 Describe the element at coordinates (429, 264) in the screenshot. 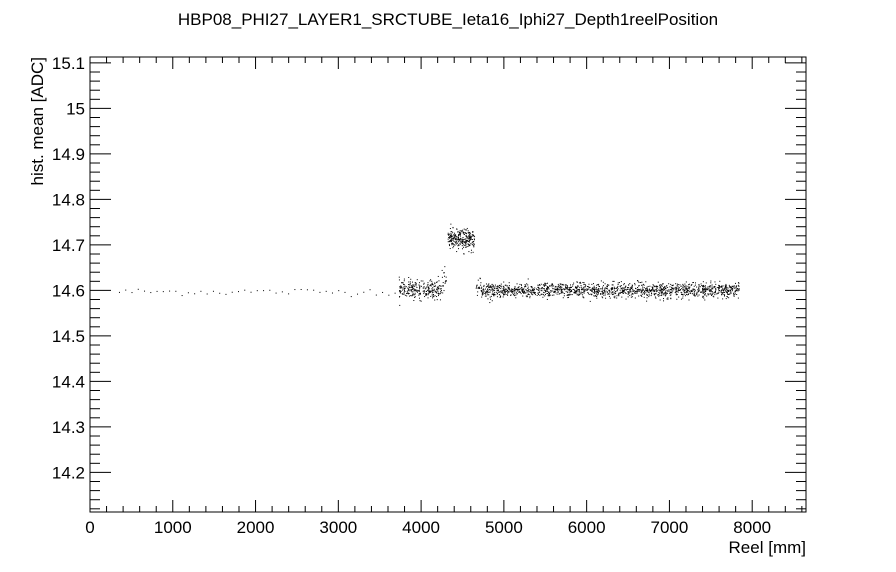

I see `data-points` at that location.